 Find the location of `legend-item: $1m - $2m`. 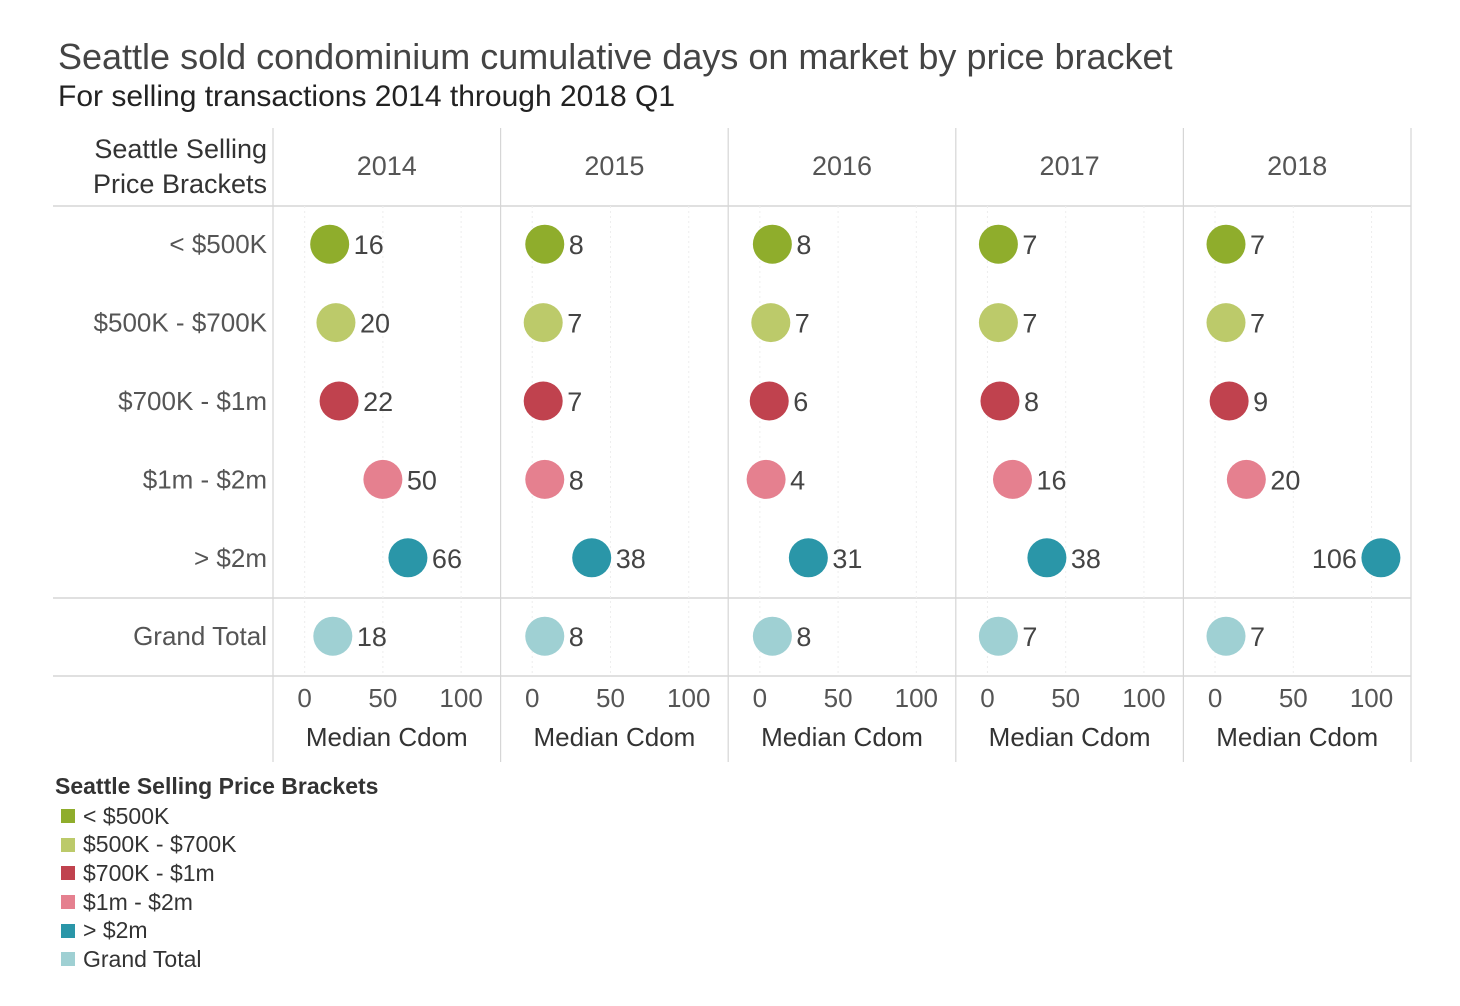

legend-item: $1m - $2m is located at coordinates (216, 902).